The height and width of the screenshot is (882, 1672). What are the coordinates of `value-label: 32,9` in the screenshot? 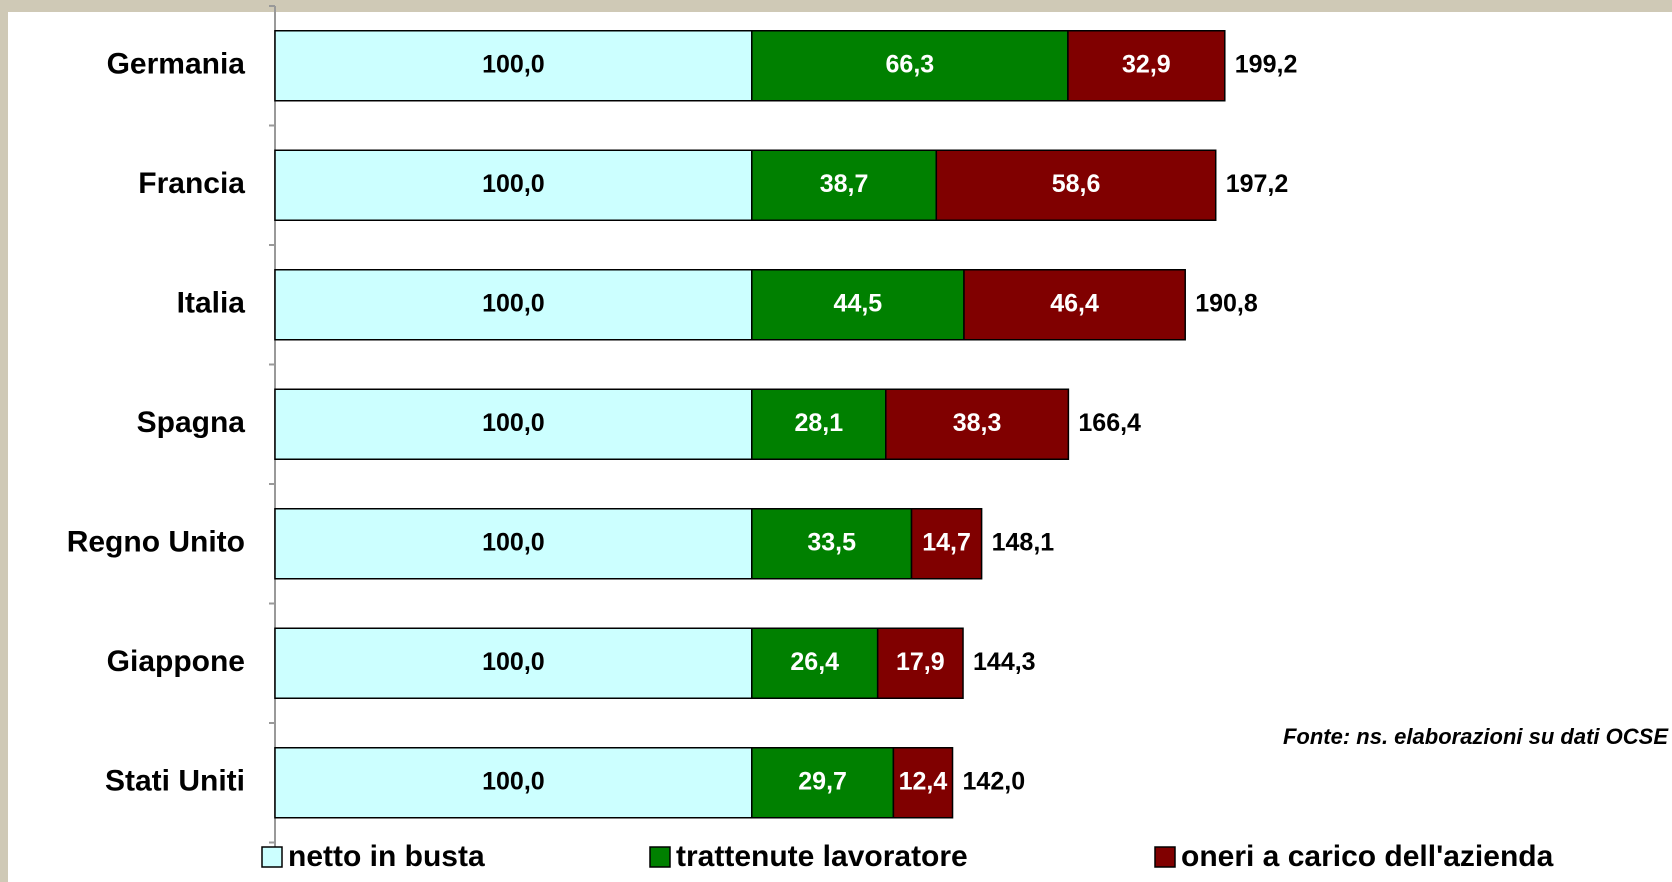 It's located at (1146, 64).